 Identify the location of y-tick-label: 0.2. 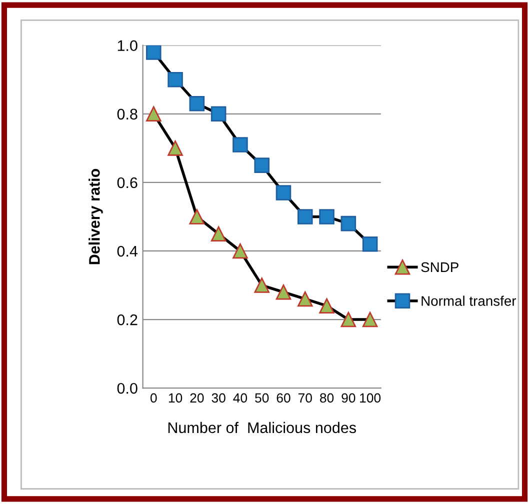
(127, 320).